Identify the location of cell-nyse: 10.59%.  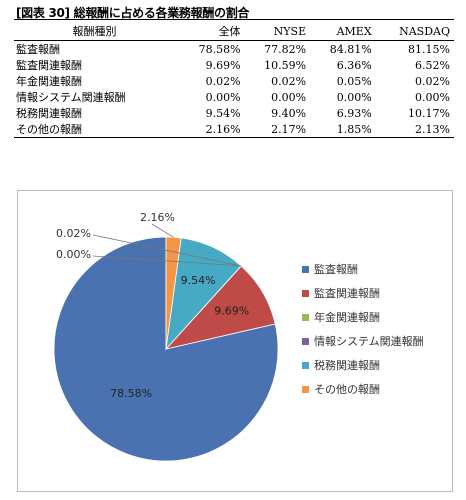
(285, 65).